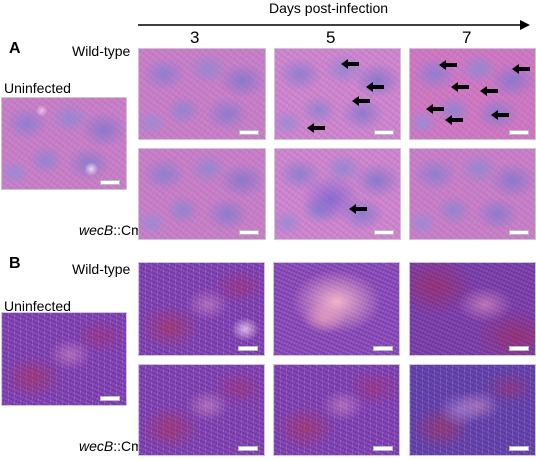 The image size is (536, 460). Describe the element at coordinates (101, 269) in the screenshot. I see `panel-b-wildtype-label: Wild-type` at that location.